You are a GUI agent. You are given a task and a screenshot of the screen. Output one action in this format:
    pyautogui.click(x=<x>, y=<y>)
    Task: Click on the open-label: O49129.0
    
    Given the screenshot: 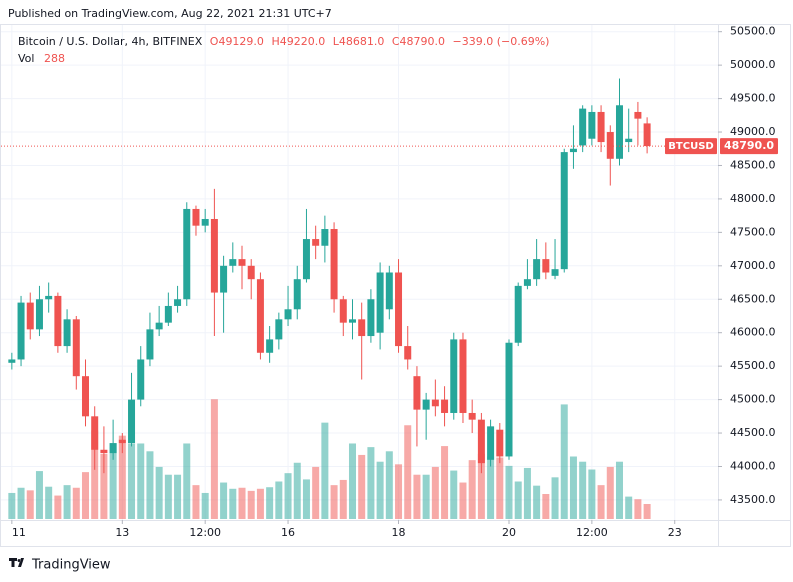 What is the action you would take?
    pyautogui.click(x=237, y=41)
    